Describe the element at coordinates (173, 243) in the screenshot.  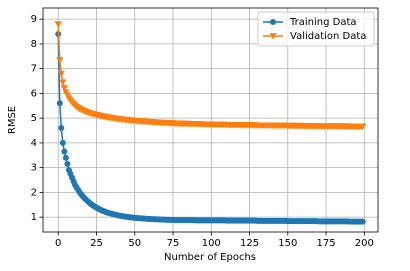
I see `x-tick-label: 75` at that location.